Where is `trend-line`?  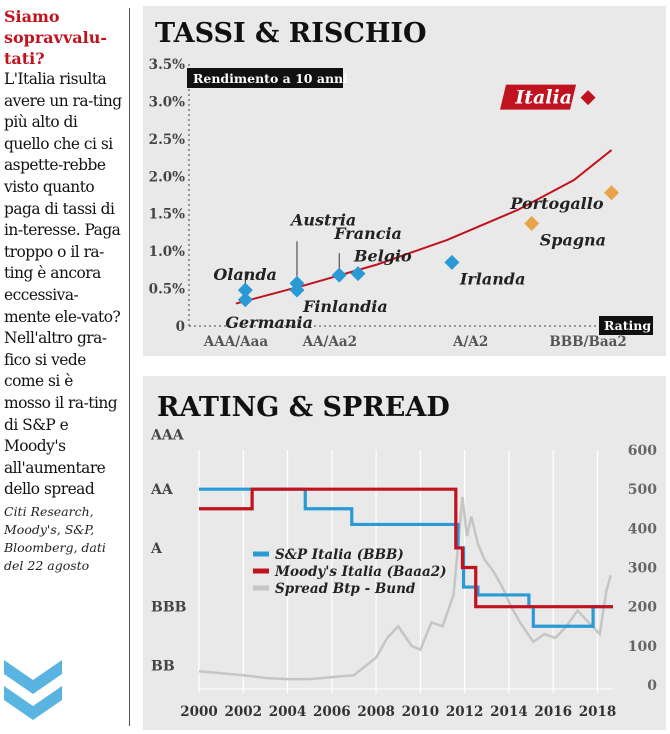
trend-line is located at coordinates (424, 227).